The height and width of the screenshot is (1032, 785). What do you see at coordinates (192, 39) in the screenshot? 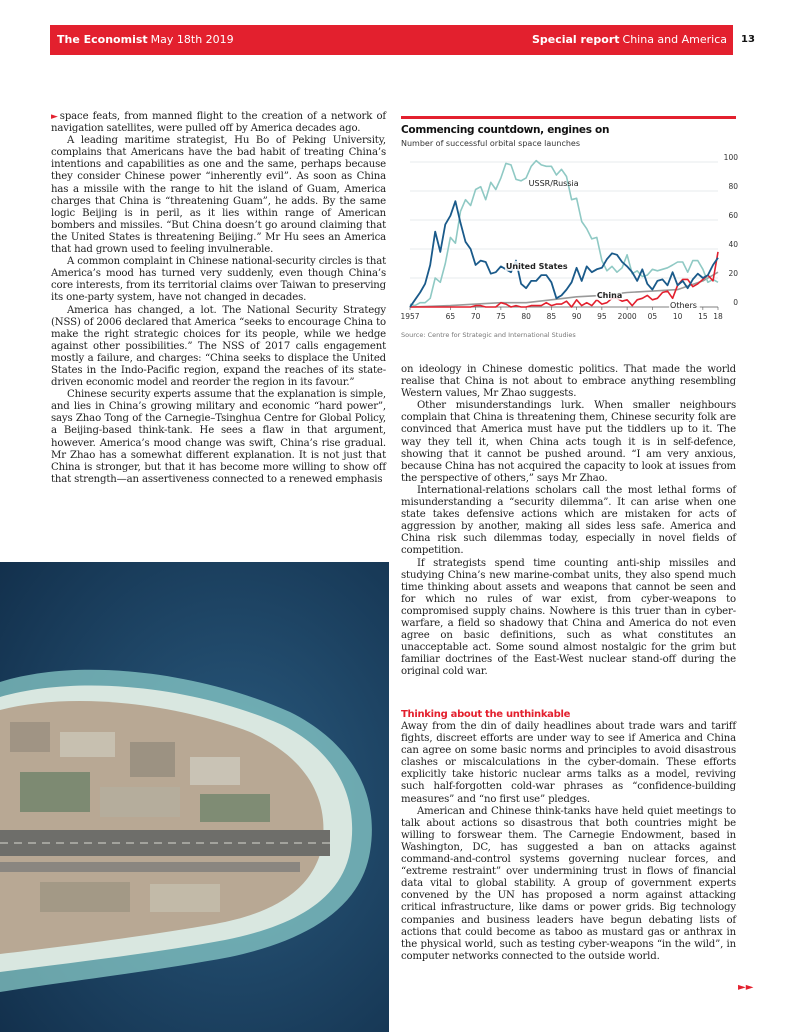
I see `issue-date: May 18th 2019` at bounding box center [192, 39].